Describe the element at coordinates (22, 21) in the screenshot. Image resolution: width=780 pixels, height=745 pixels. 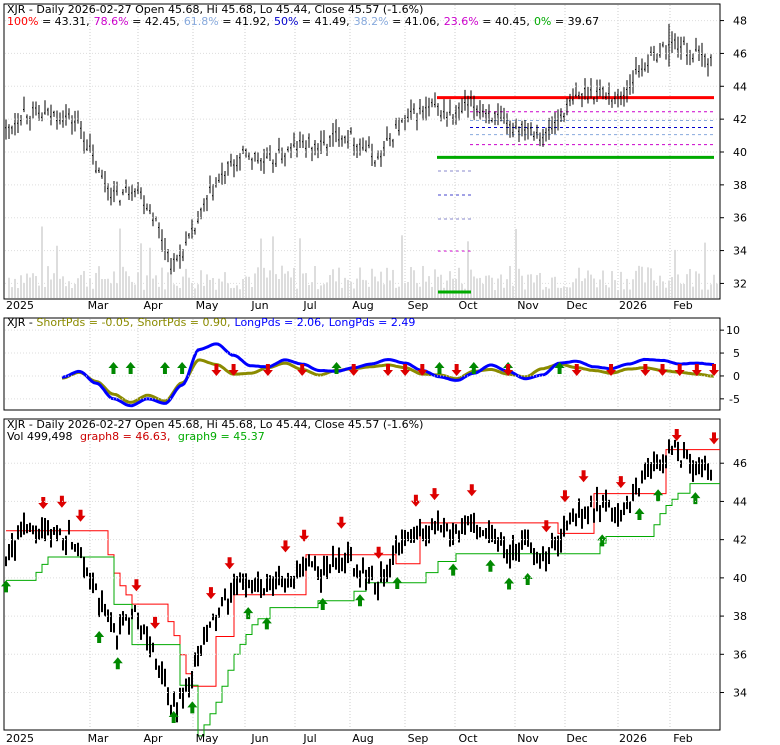
I see `fib-level-label: 100%` at that location.